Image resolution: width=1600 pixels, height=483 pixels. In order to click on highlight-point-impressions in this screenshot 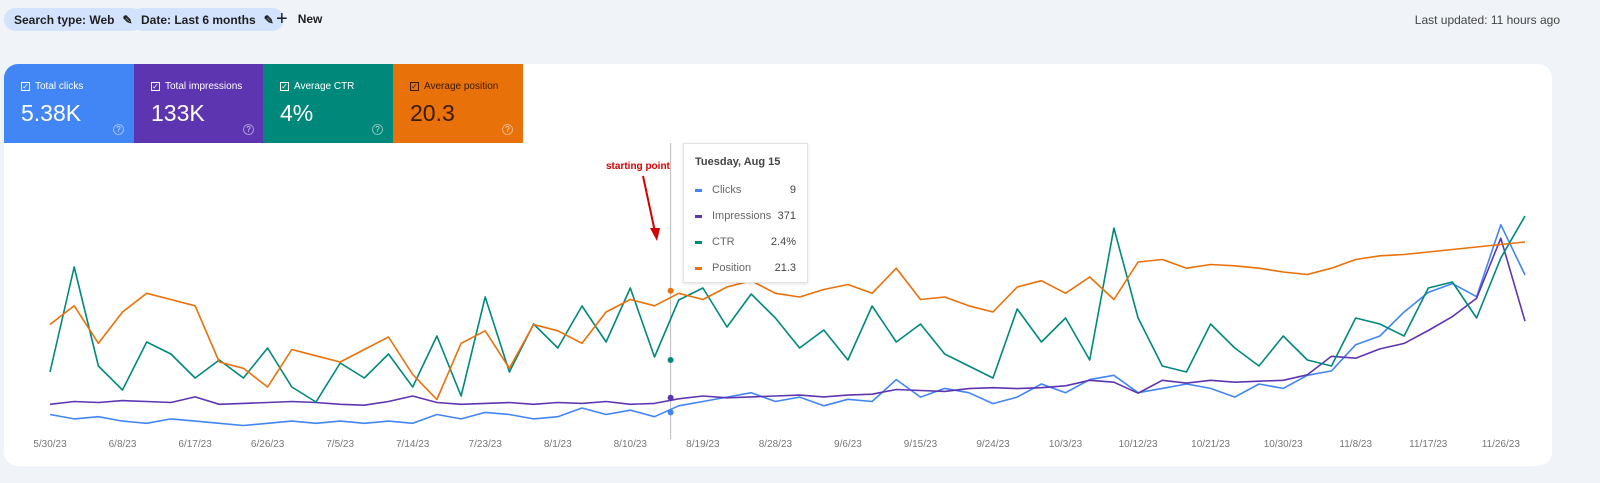, I will do `click(670, 397)`.